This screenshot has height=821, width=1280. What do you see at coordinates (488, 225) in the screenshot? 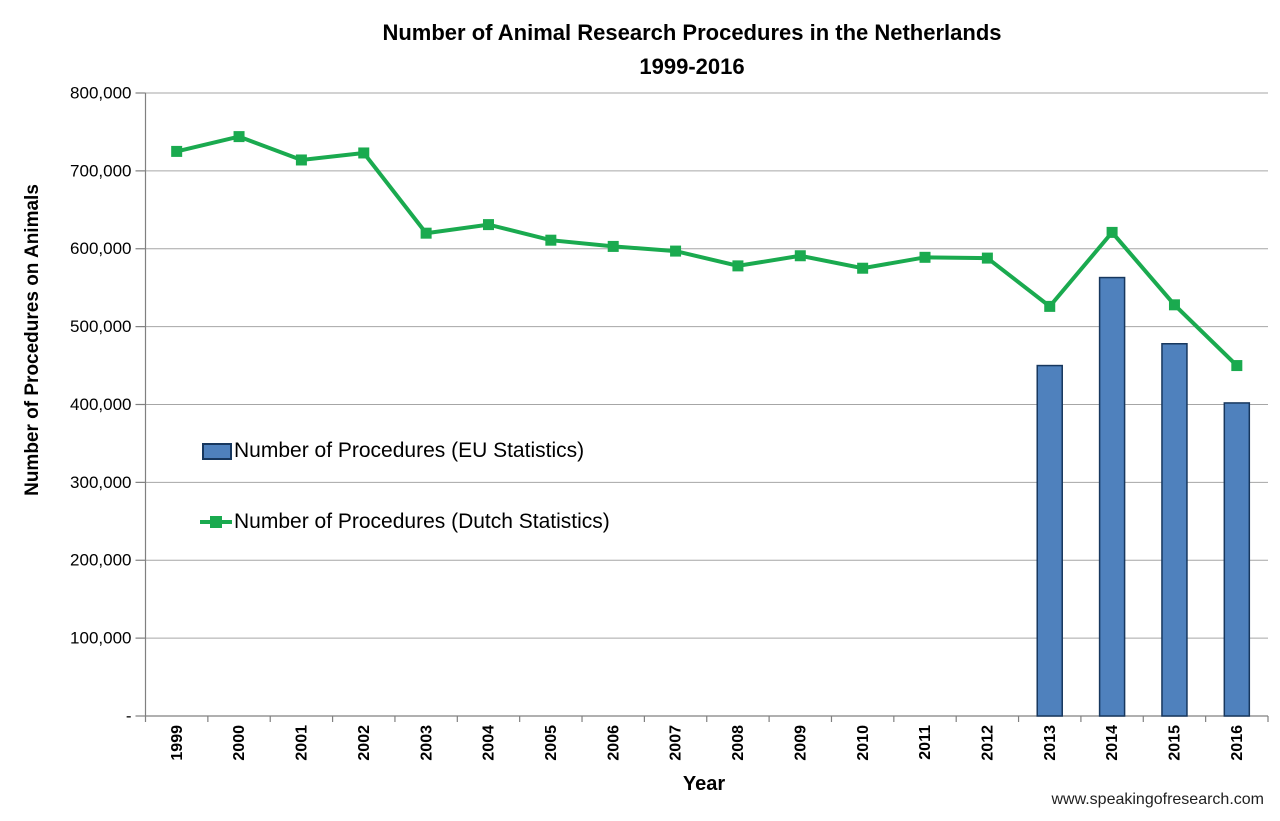
I see `marker-2004` at bounding box center [488, 225].